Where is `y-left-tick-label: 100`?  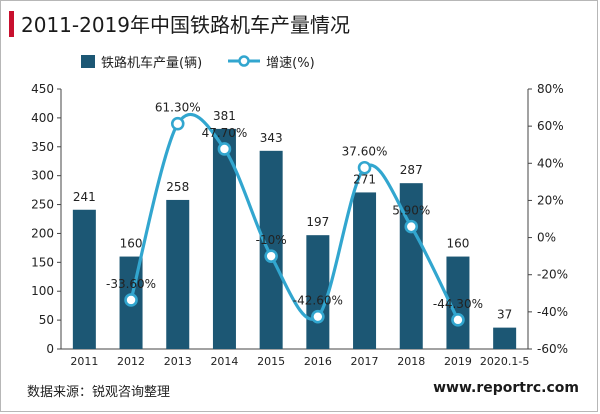 y-left-tick-label: 100 is located at coordinates (42, 291).